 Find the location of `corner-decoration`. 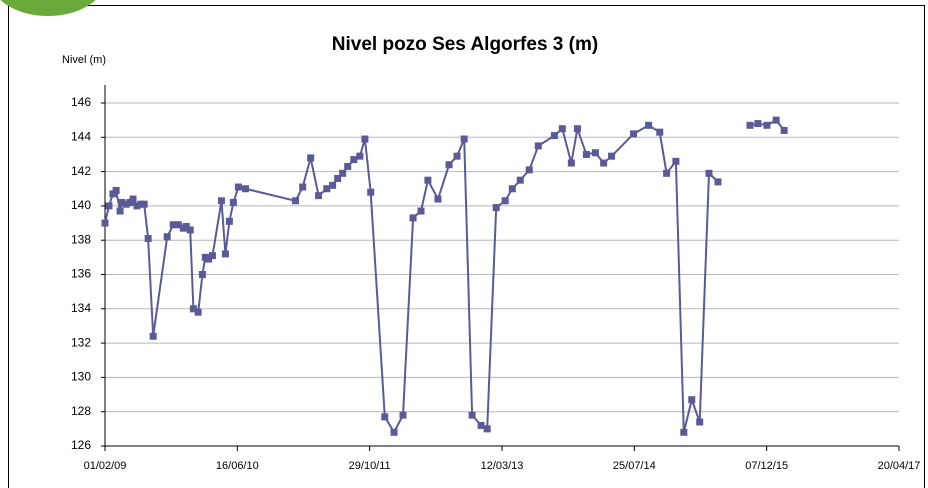

corner-decoration is located at coordinates (48, 8).